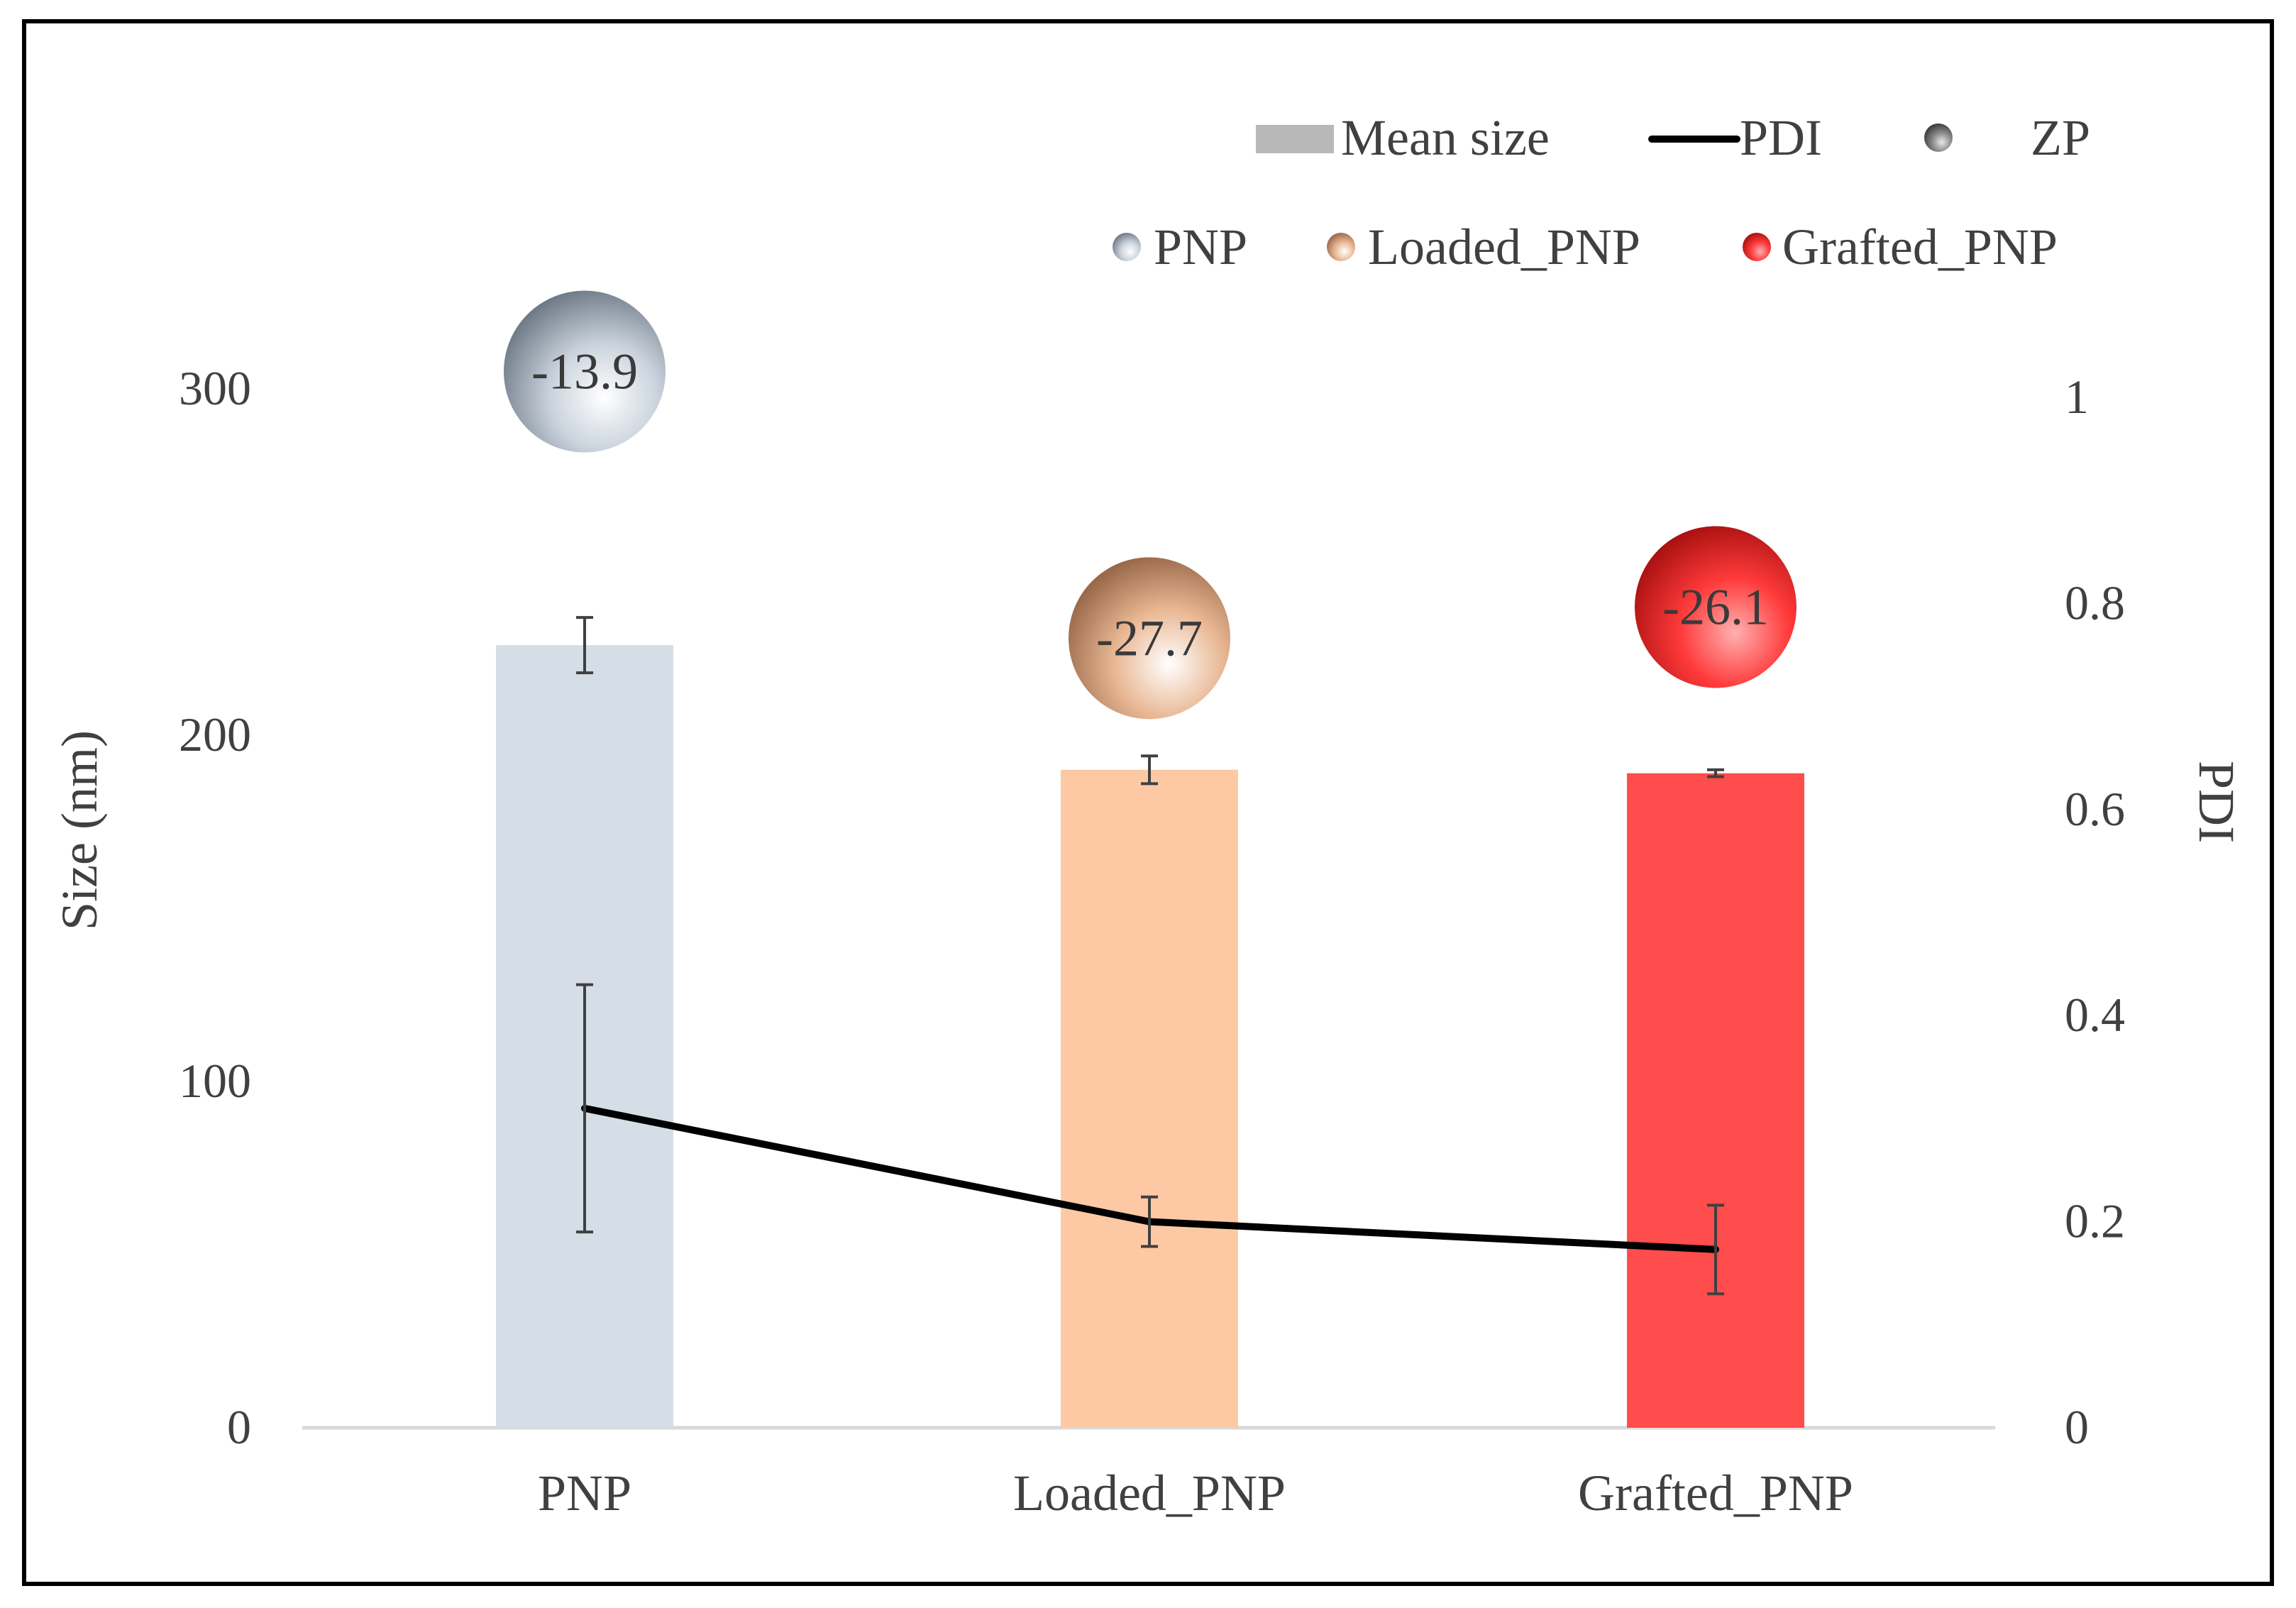 This screenshot has height=1608, width=2296. What do you see at coordinates (1295, 139) in the screenshot?
I see `legend-swatch-mean-size` at bounding box center [1295, 139].